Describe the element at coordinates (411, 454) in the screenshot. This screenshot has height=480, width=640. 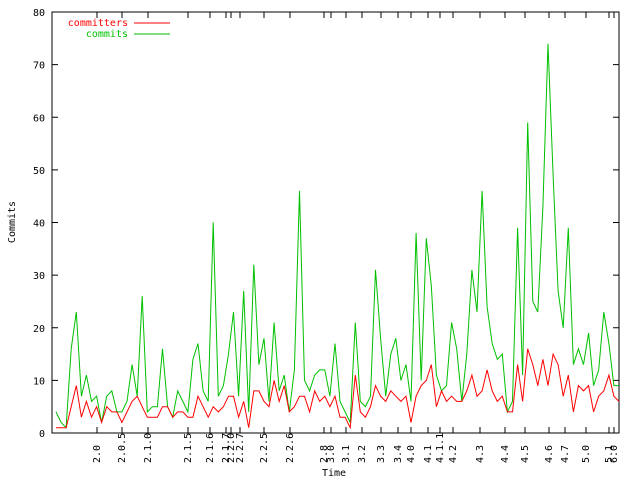
I see `x-tick-label: 4.0` at that location.